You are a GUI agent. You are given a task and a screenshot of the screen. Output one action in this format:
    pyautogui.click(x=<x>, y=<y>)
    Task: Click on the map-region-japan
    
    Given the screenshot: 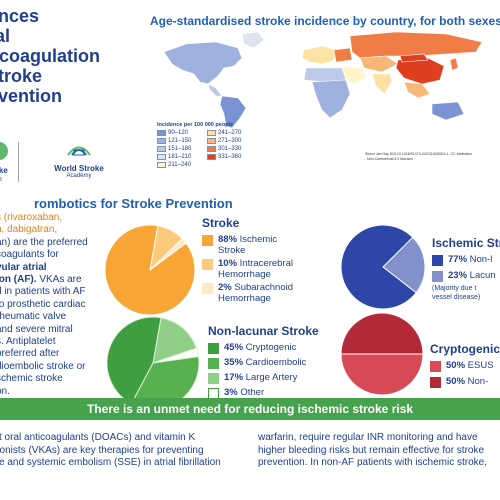 What is the action you would take?
    pyautogui.click(x=454, y=64)
    